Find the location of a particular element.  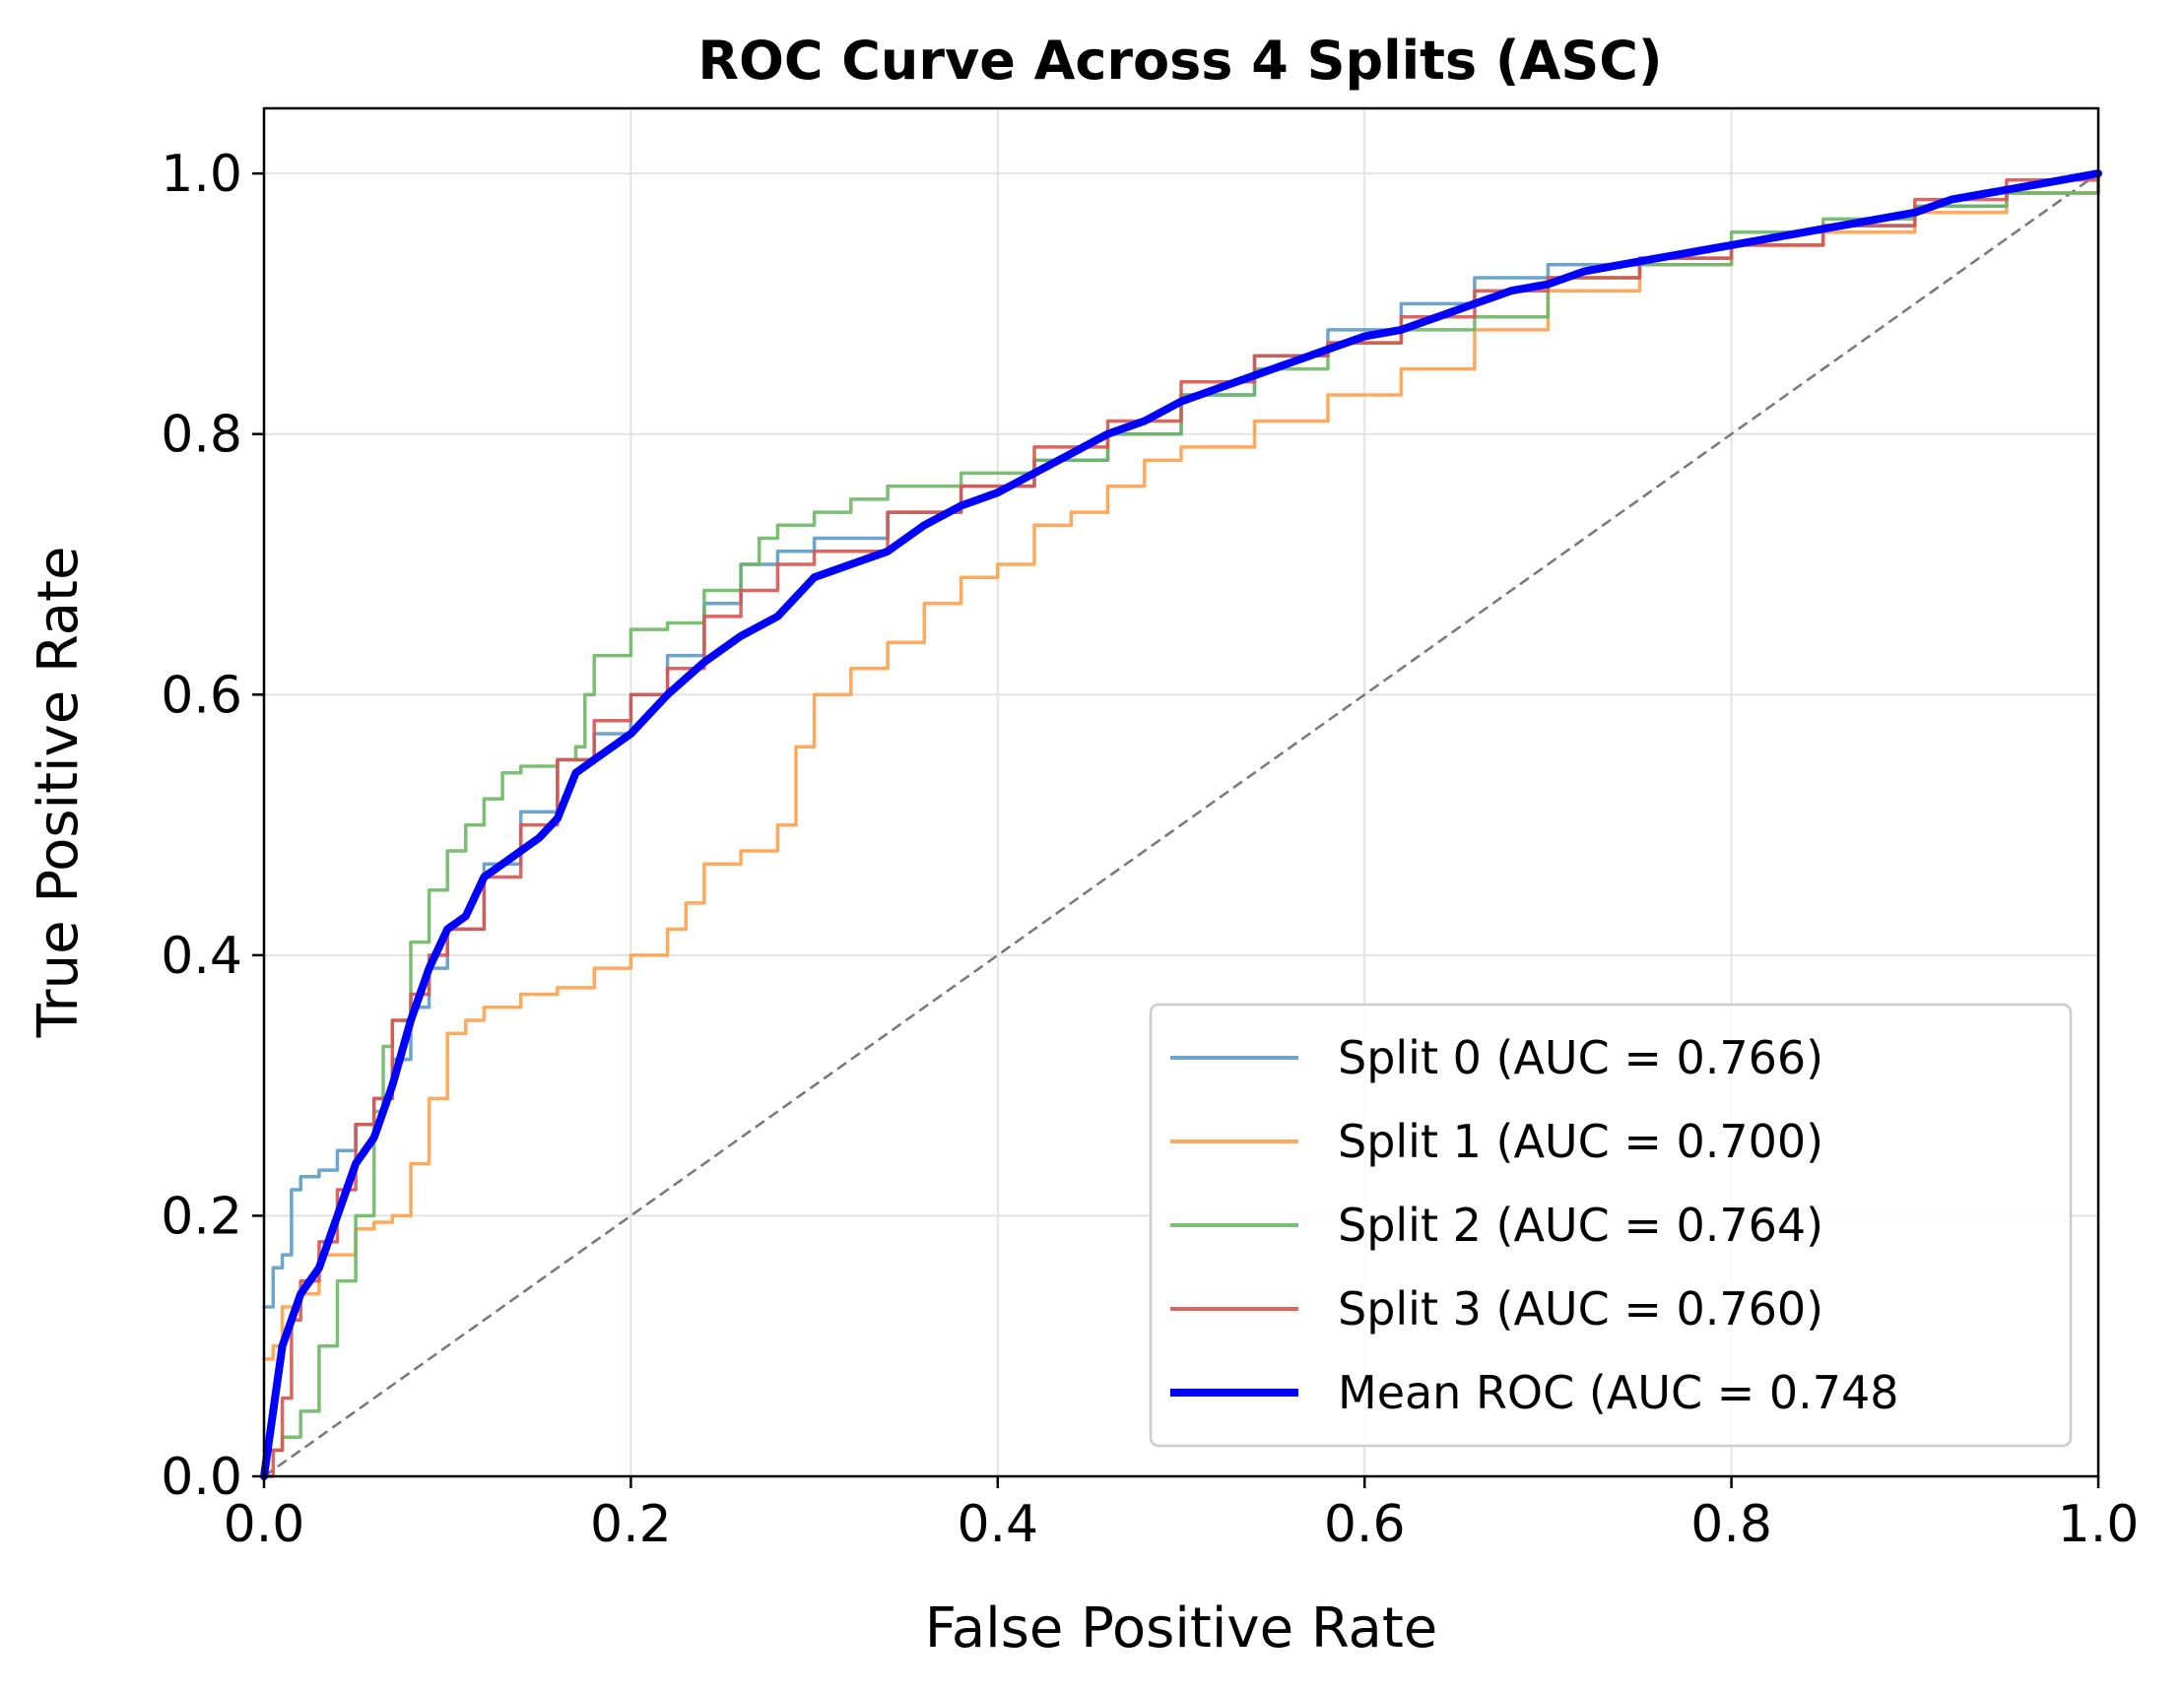

x-tick-label: 0.0 is located at coordinates (264, 1524).